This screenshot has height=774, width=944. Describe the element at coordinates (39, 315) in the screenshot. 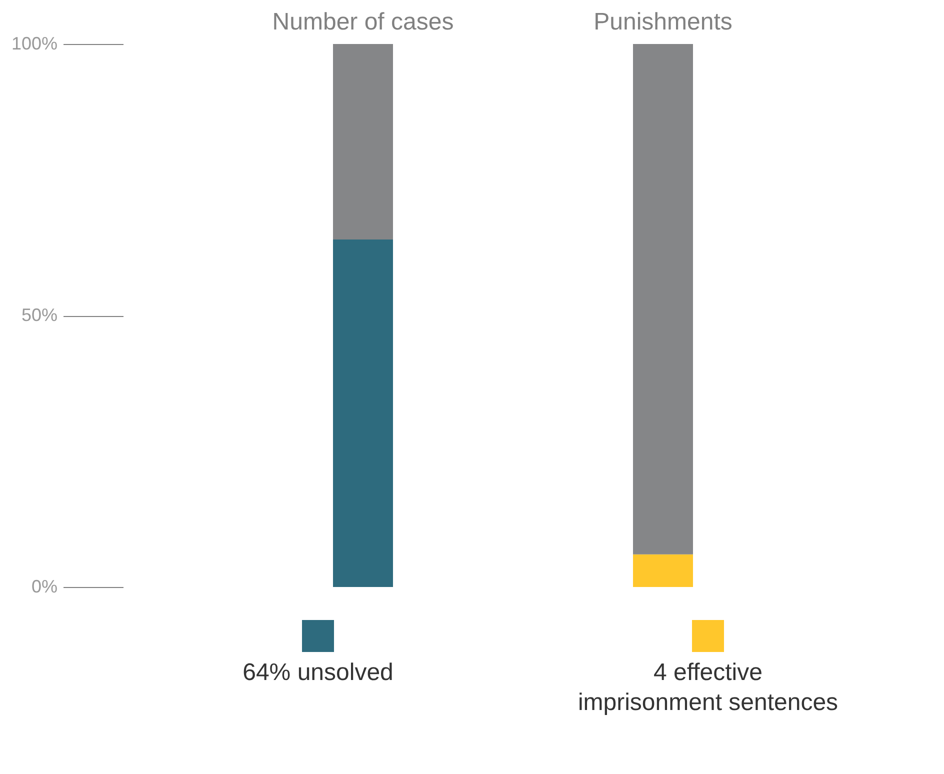

I see `y-tick-label: 50%` at that location.